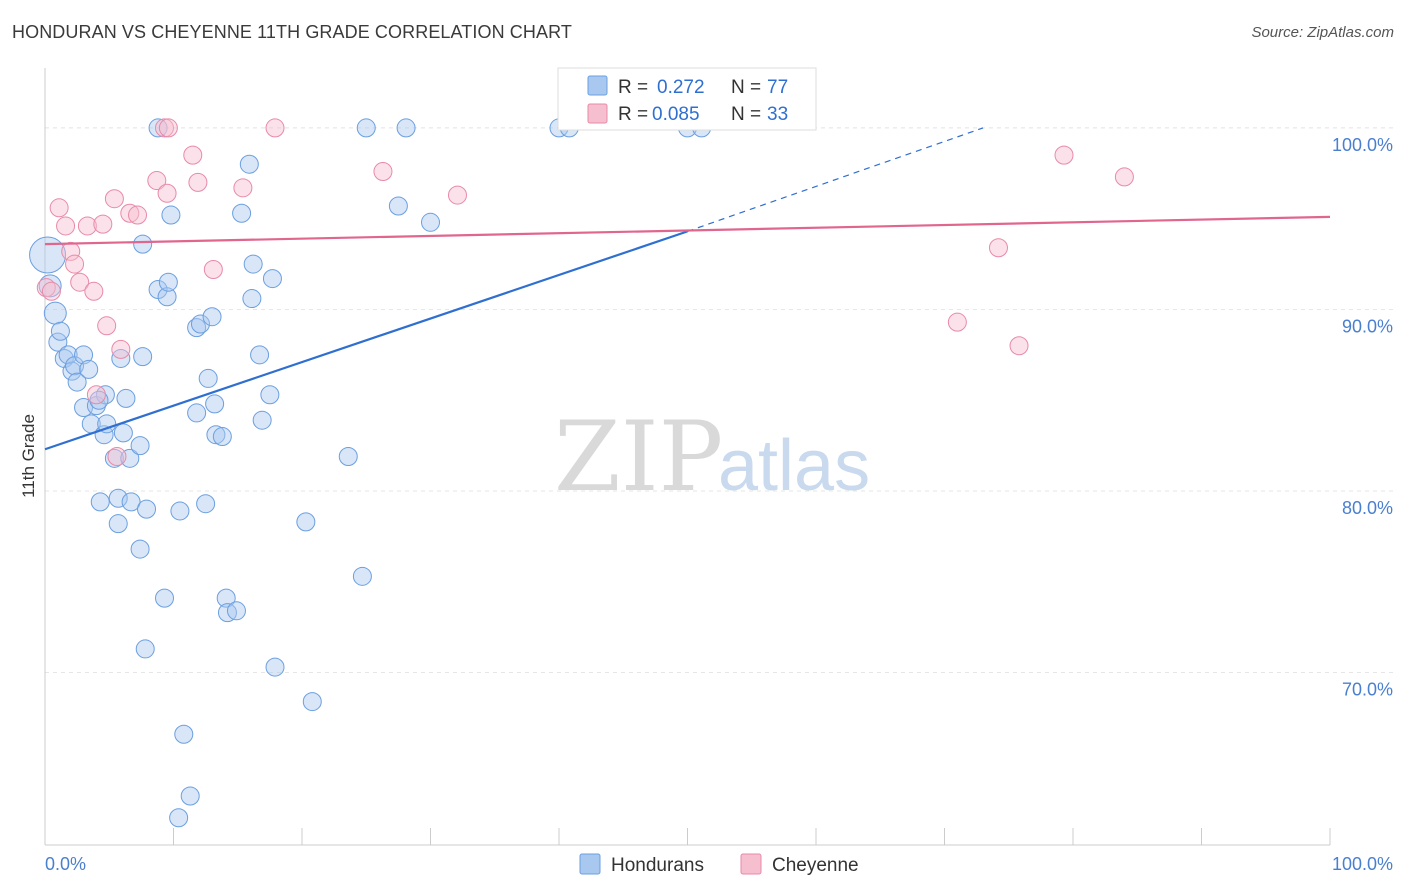  What do you see at coordinates (777, 114) in the screenshot?
I see `stats-legend-n-value-cheyenne: 33` at bounding box center [777, 114].